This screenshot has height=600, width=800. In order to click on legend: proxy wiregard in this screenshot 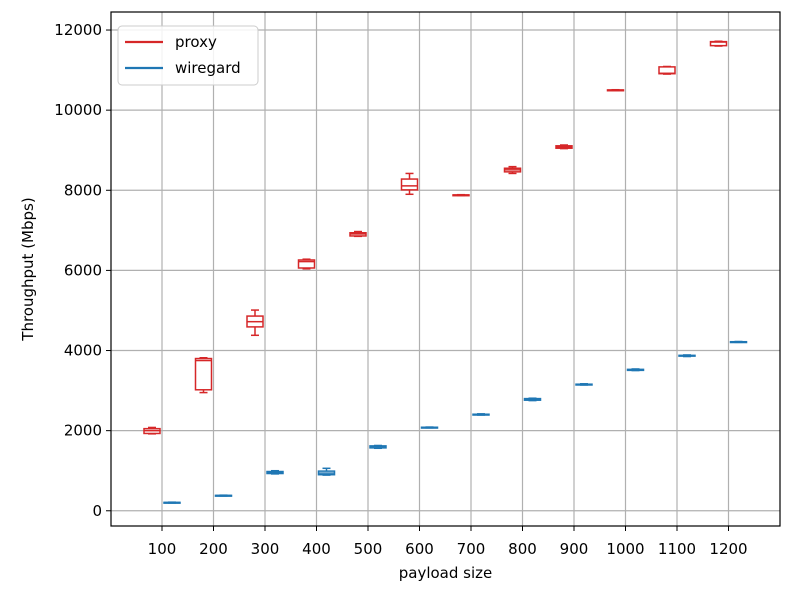, I will do `click(188, 55)`.